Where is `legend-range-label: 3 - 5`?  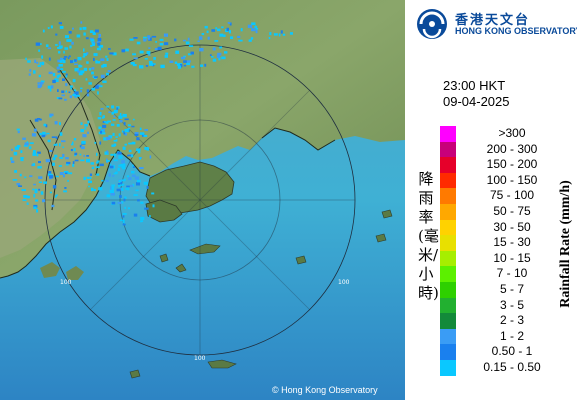
legend-range-label: 3 - 5 is located at coordinates (511, 304).